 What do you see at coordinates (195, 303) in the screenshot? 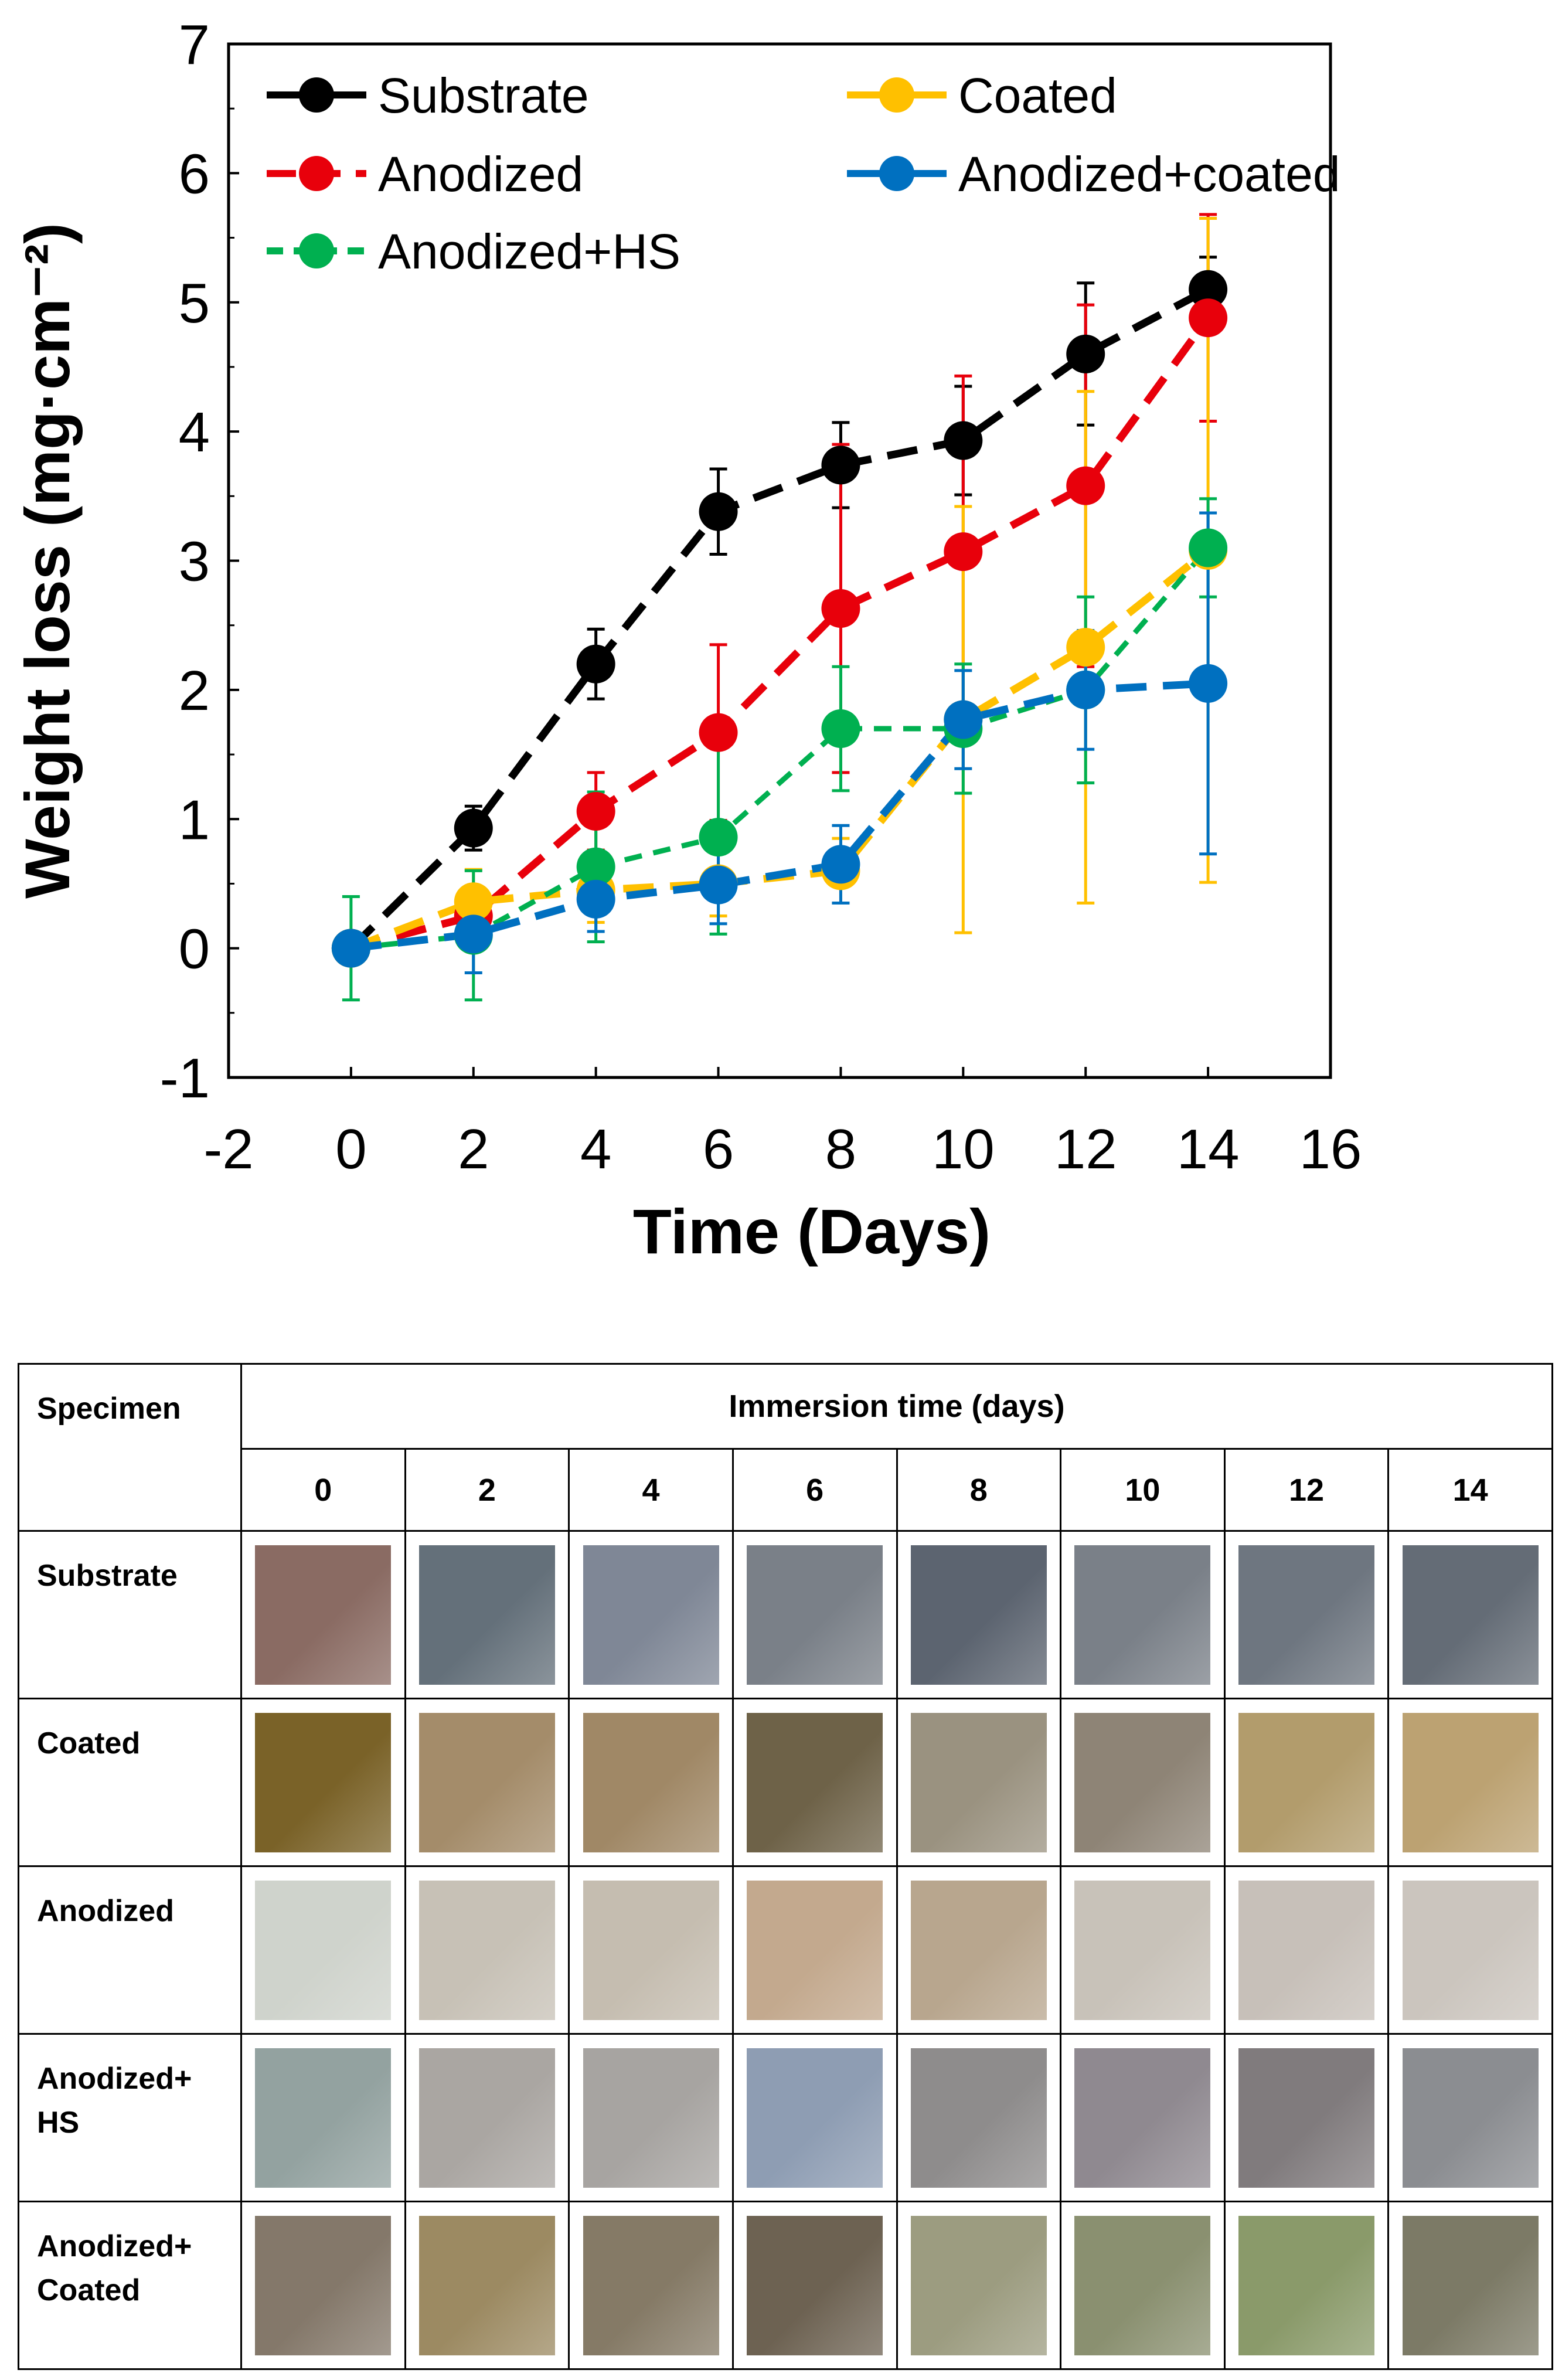
I see `y-tick-label: 5` at bounding box center [195, 303].